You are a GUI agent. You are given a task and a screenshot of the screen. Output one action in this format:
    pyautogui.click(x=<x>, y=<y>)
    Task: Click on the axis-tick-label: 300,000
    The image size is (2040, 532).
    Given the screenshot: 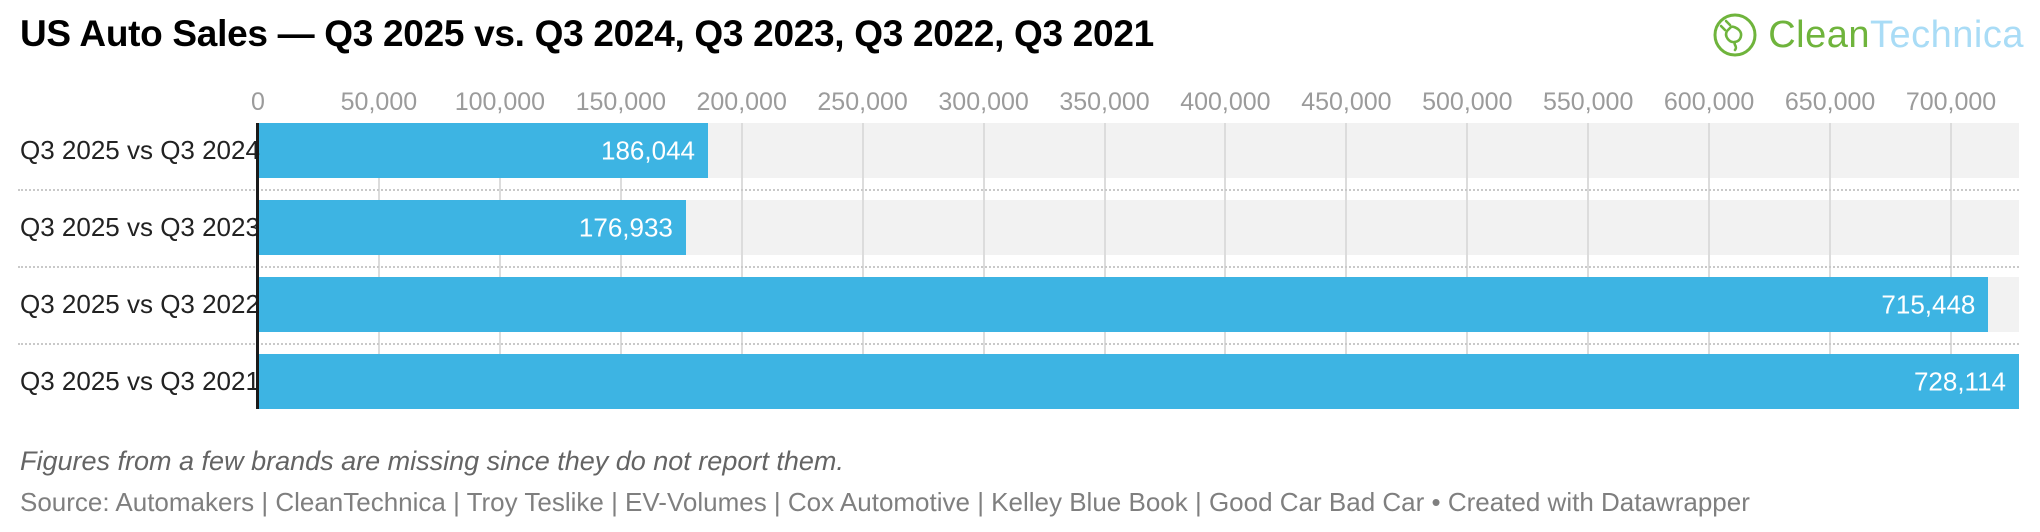 What is the action you would take?
    pyautogui.click(x=983, y=102)
    